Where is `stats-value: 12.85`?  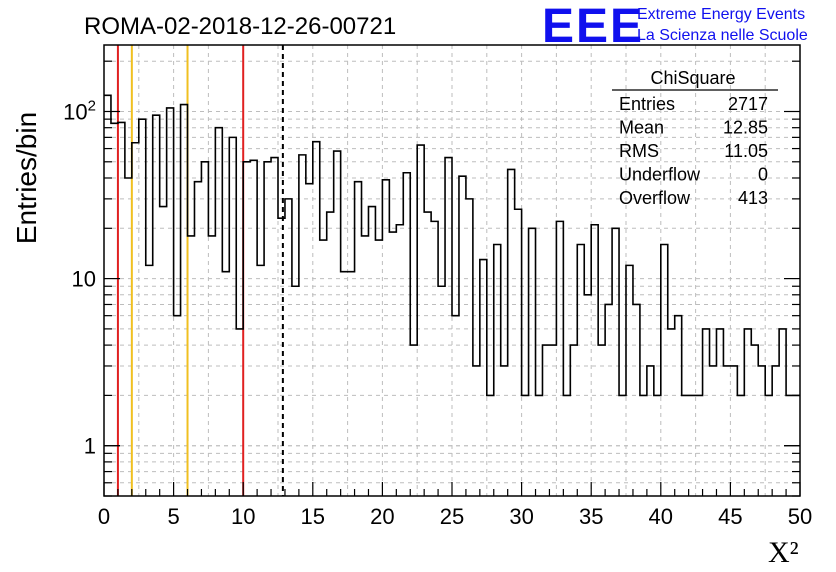 stats-value: 12.85 is located at coordinates (745, 128).